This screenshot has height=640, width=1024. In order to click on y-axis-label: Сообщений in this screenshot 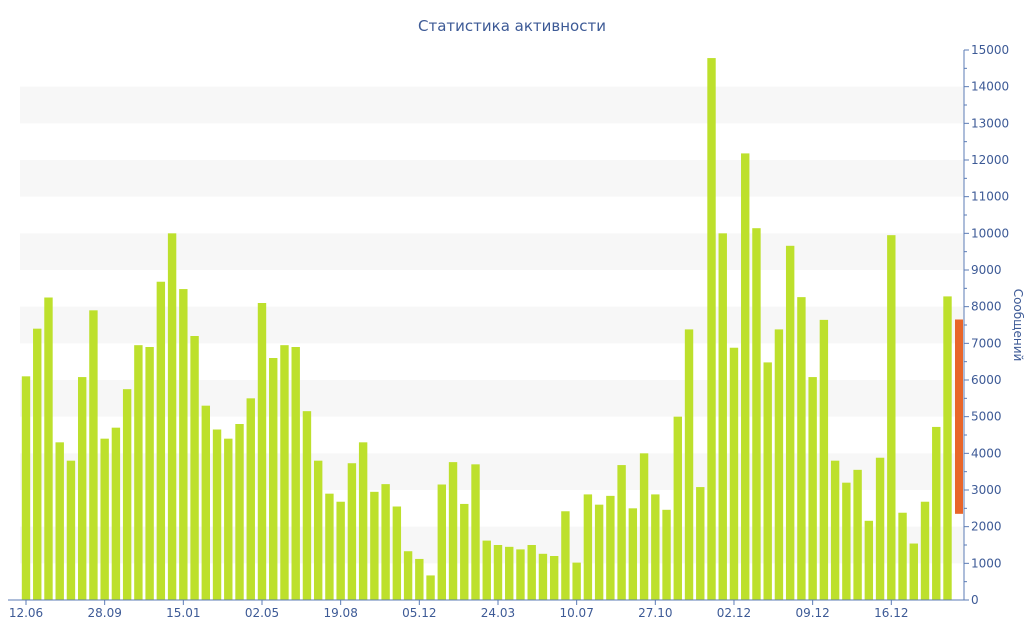, I will do `click(1017, 325)`.